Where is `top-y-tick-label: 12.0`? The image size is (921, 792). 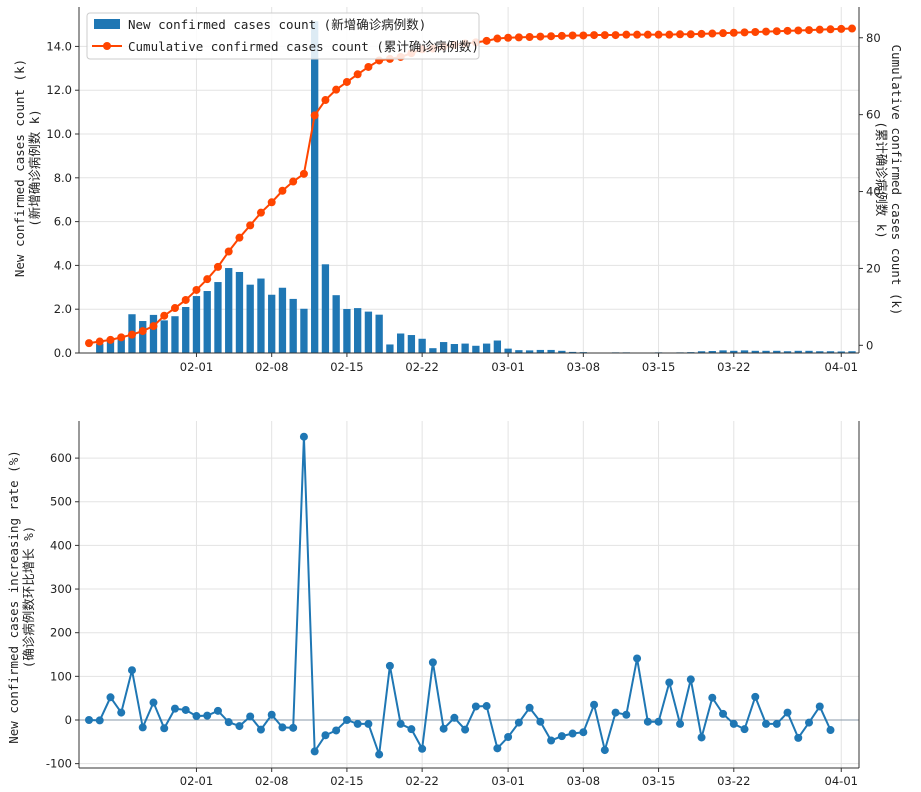 top-y-tick-label: 12.0 is located at coordinates (59, 90).